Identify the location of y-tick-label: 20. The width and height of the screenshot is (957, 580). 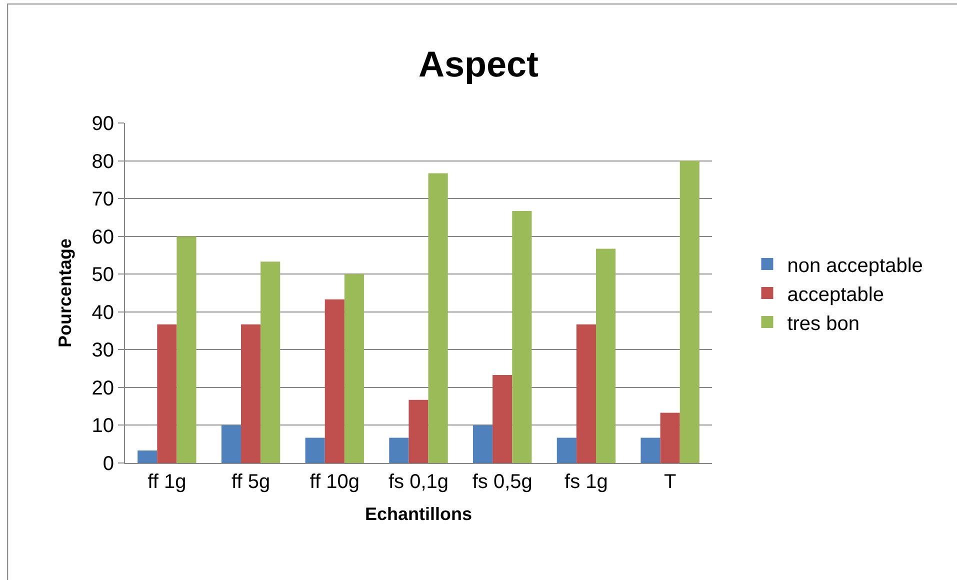
(103, 388).